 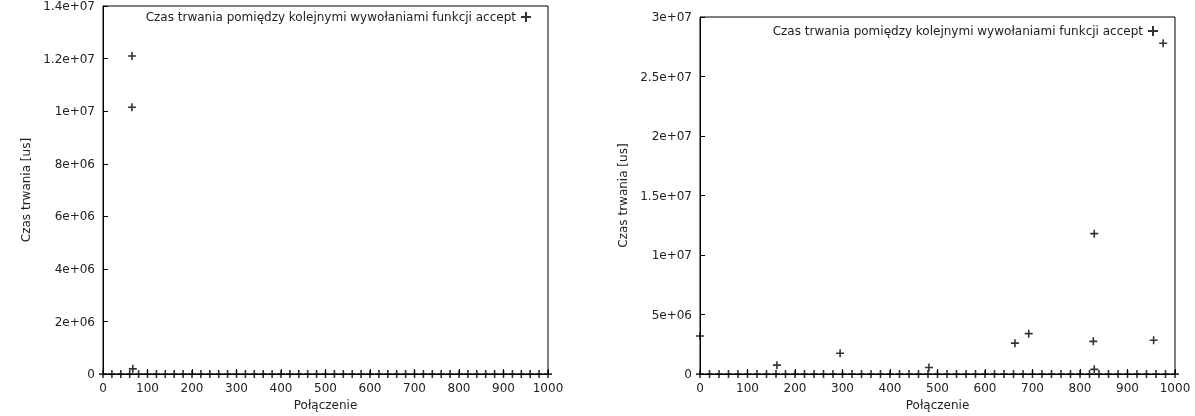 What do you see at coordinates (69, 6) in the screenshot?
I see `y-tick-label: 1.4e+07` at bounding box center [69, 6].